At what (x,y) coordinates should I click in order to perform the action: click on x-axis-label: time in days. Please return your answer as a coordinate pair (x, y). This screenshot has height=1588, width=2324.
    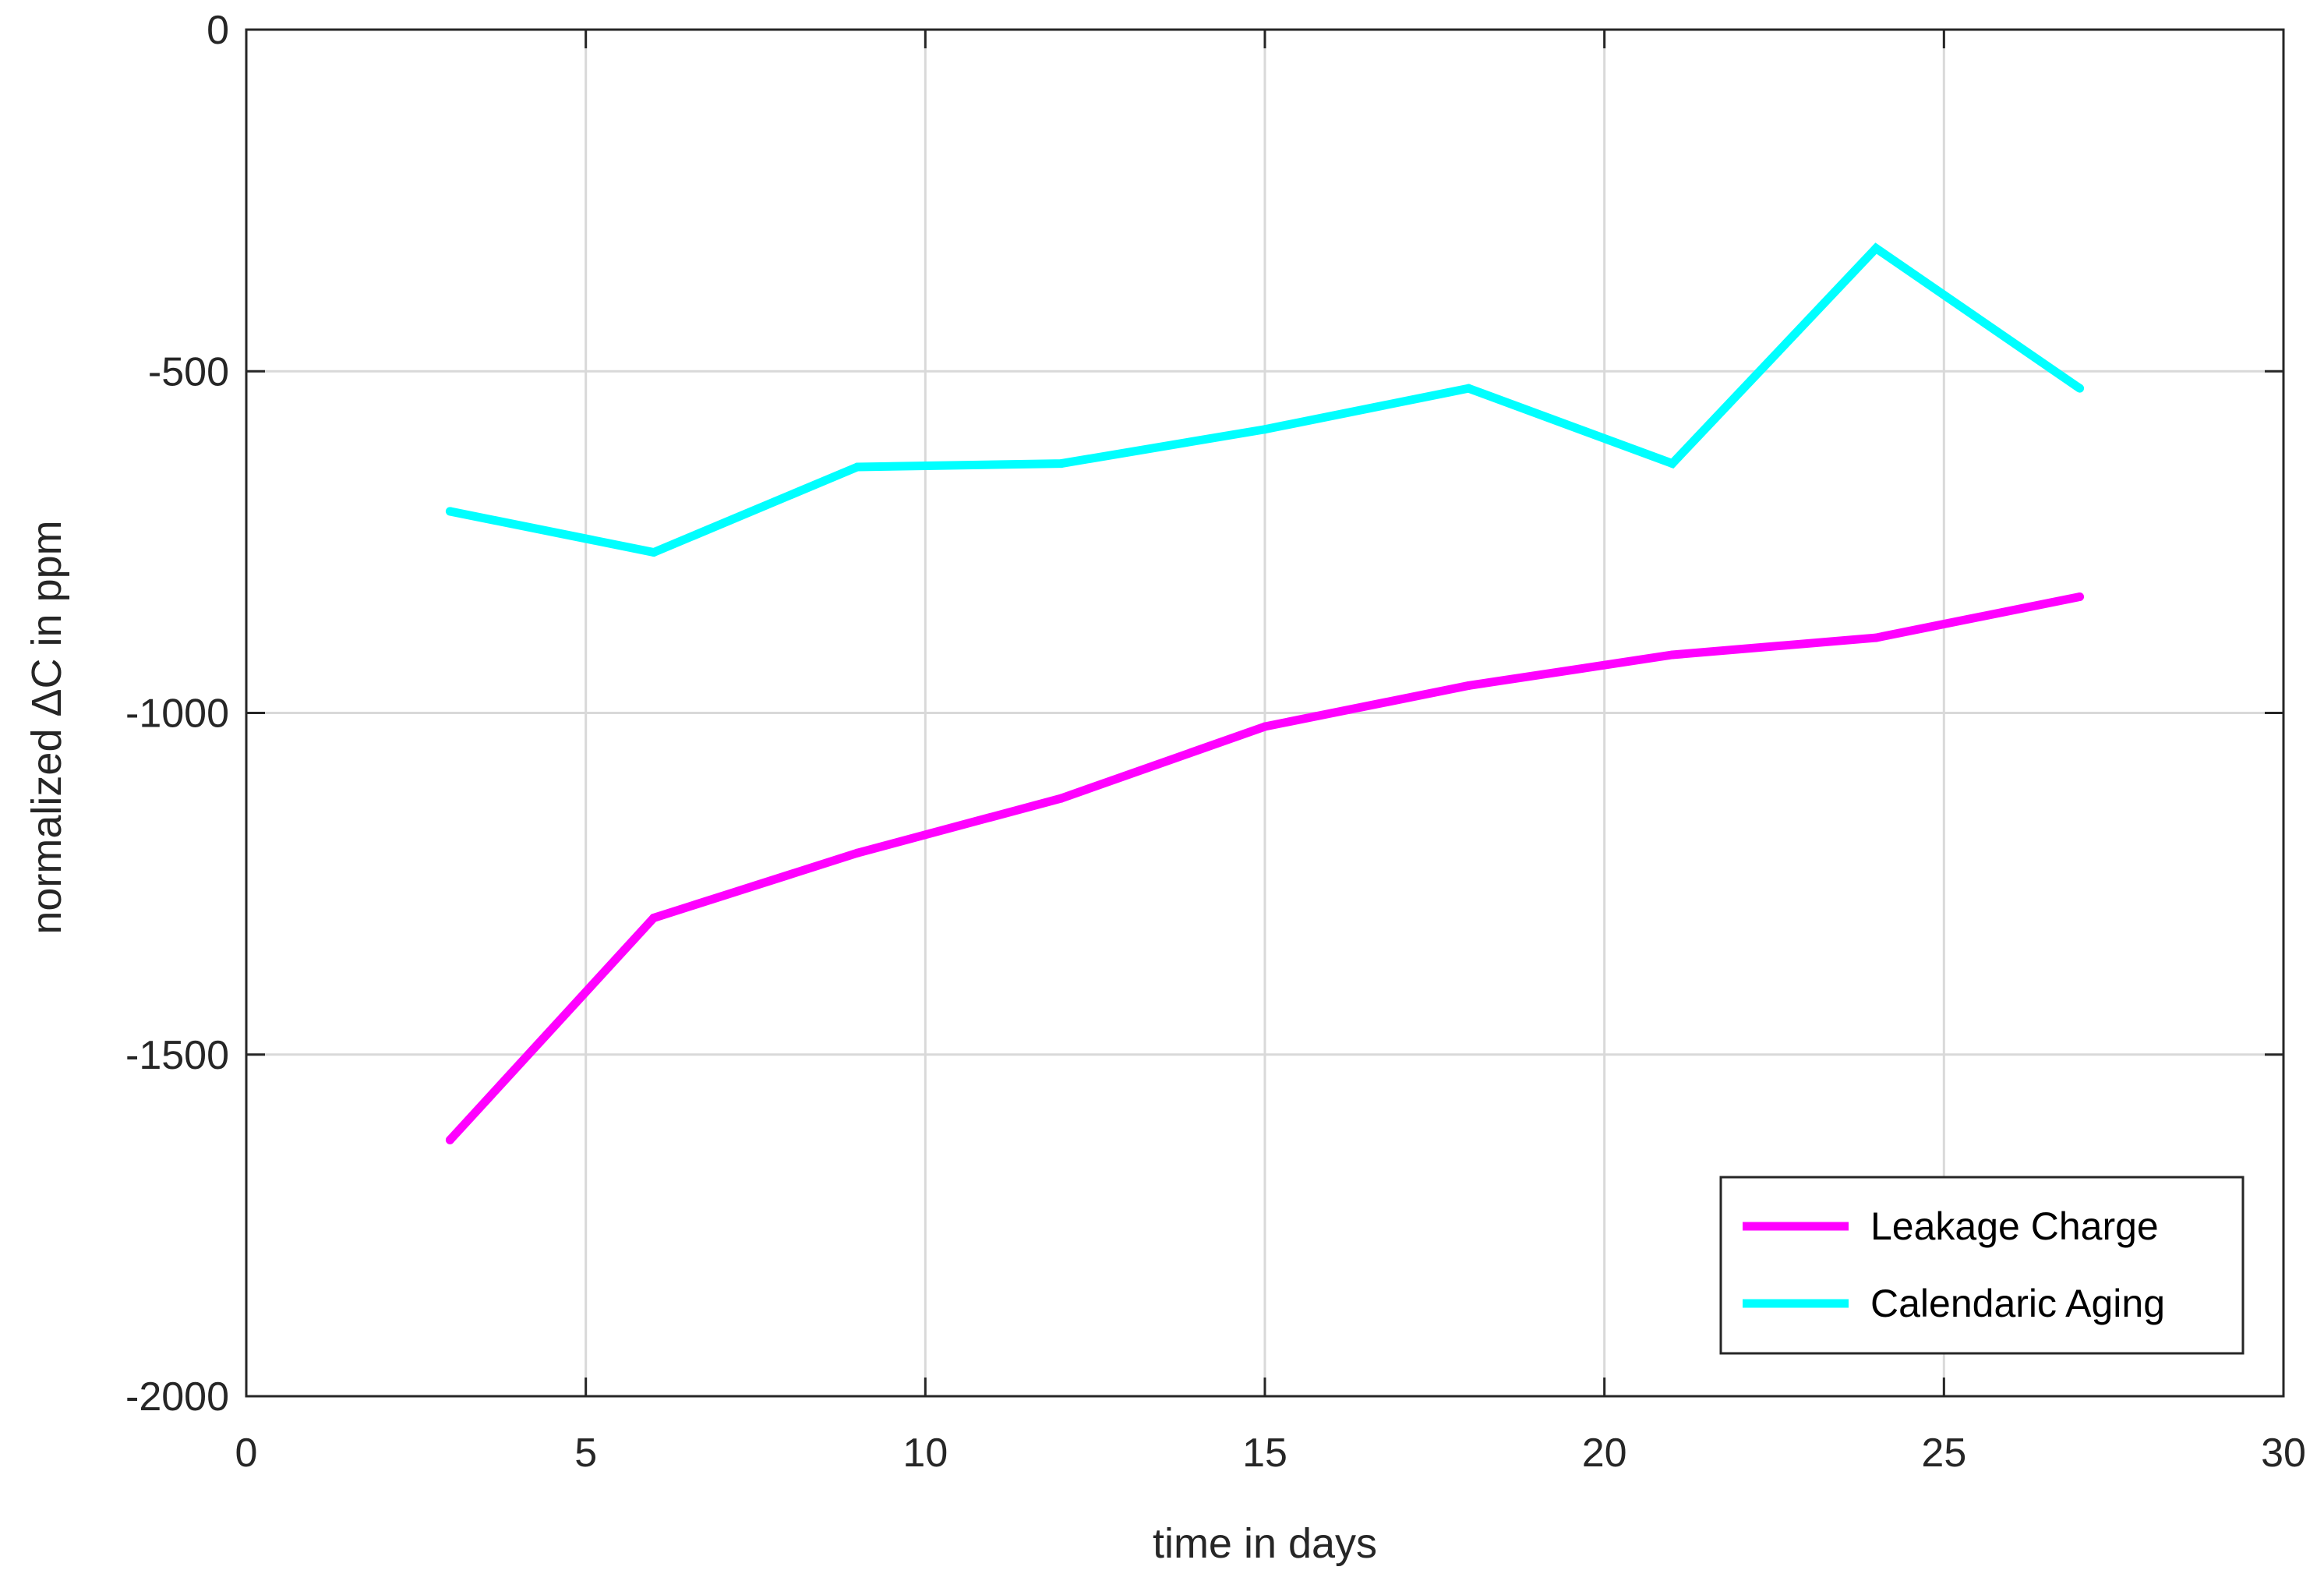
    Looking at the image, I should click on (1265, 1543).